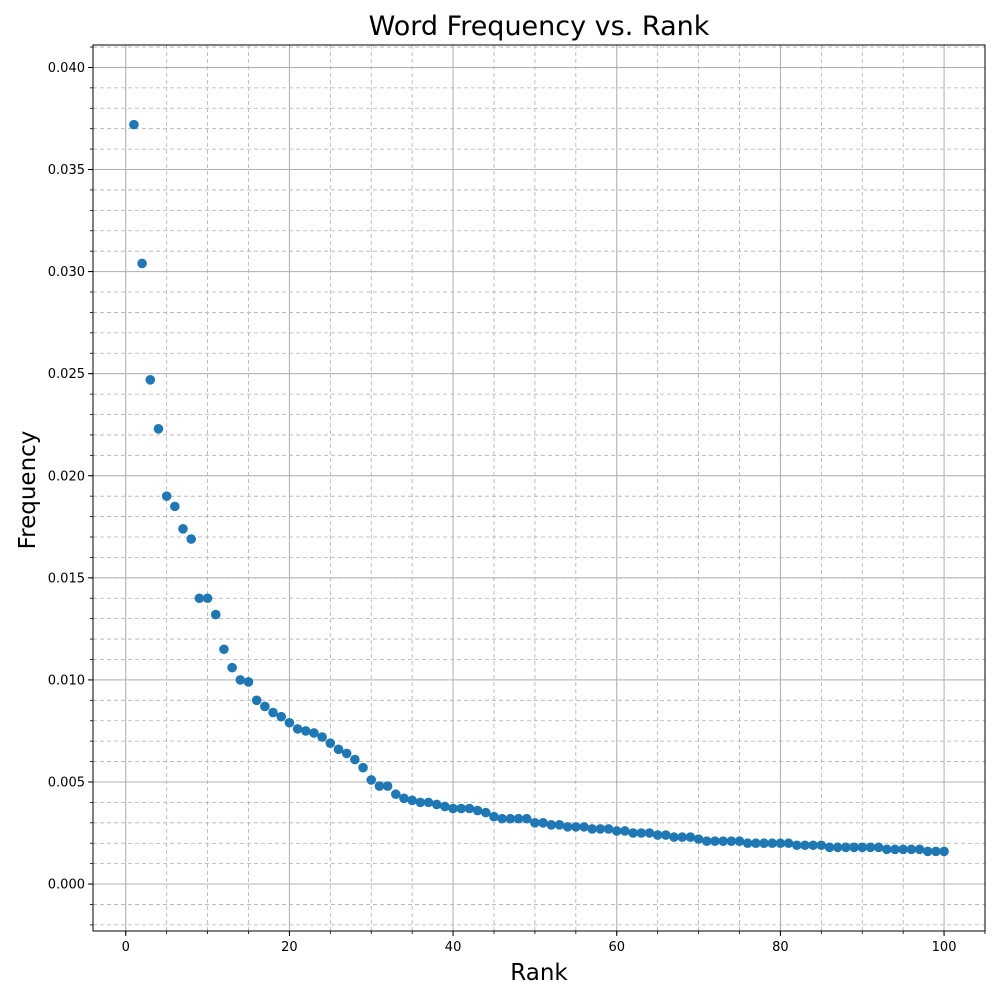  Describe the element at coordinates (539, 973) in the screenshot. I see `x-axis-label: Rank` at that location.